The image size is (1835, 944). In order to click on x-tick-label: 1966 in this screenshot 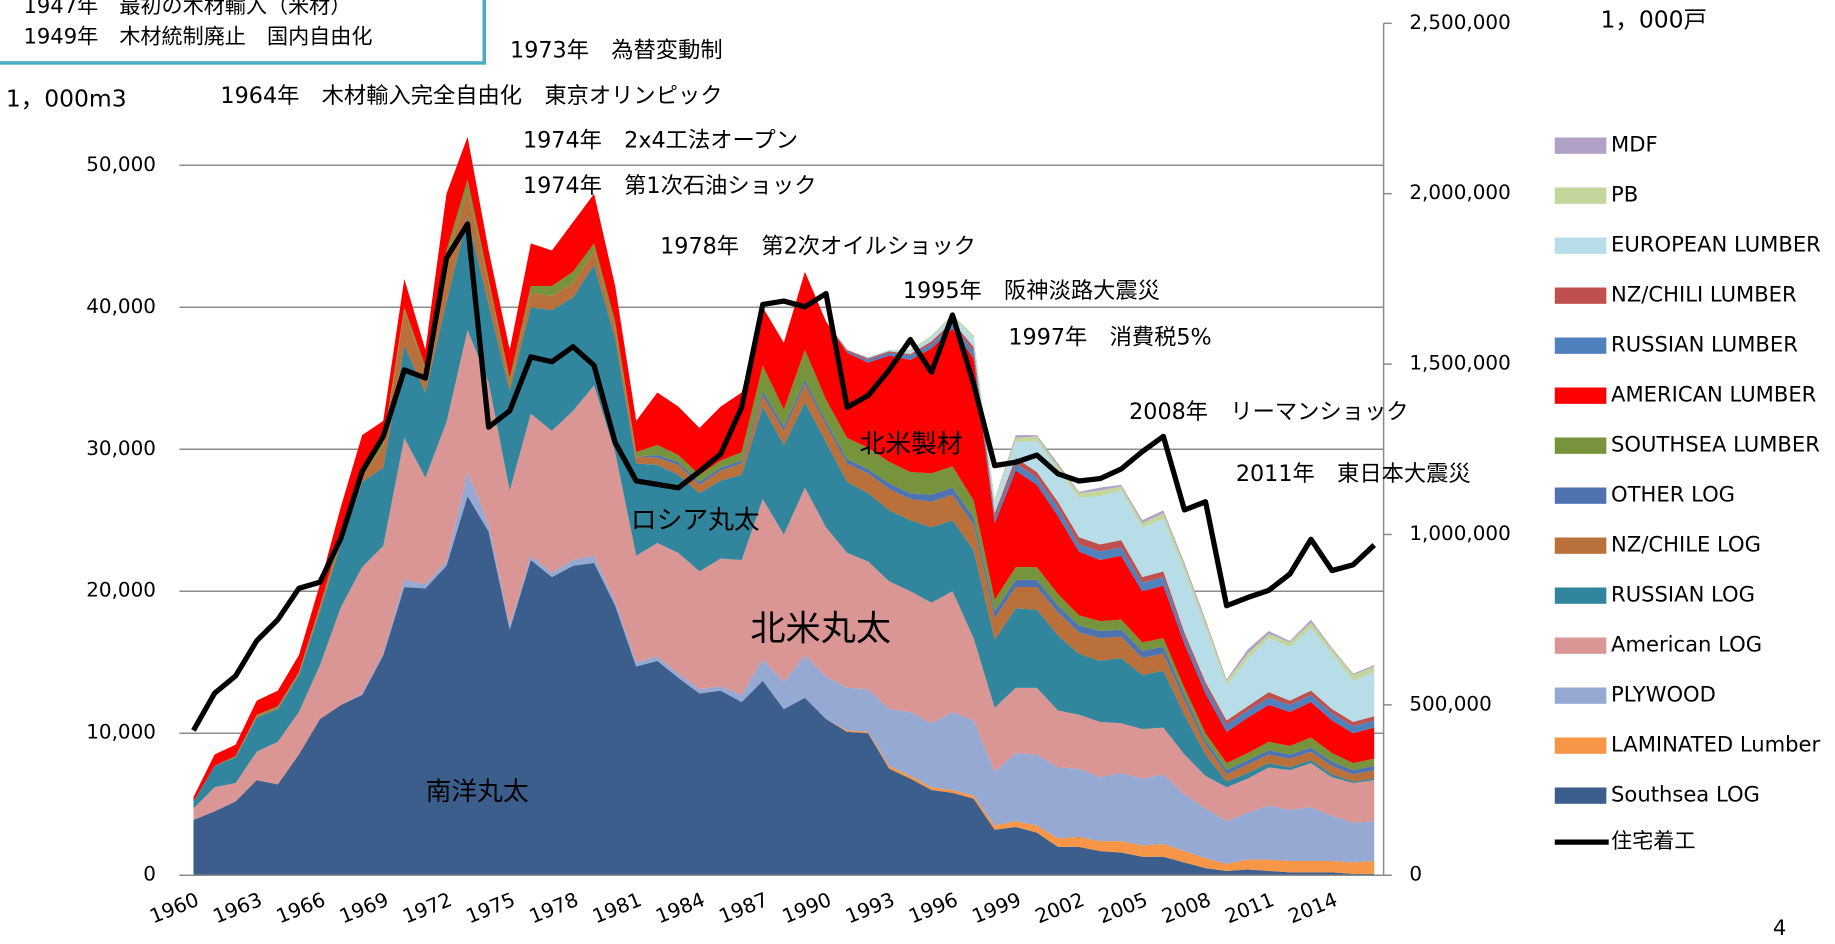, I will do `click(301, 908)`.